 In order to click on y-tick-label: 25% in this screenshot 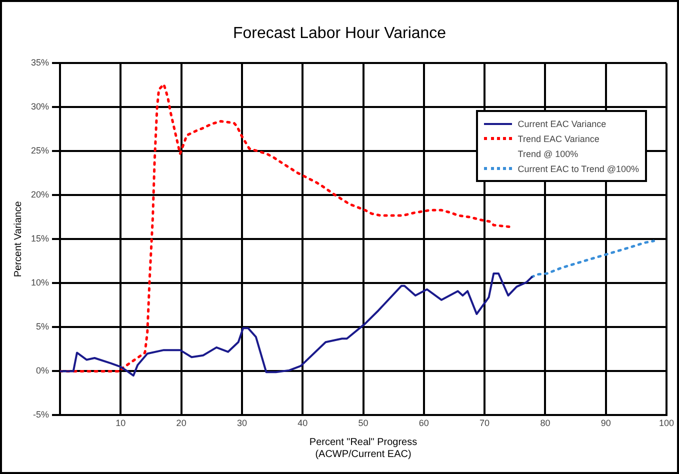, I will do `click(40, 151)`.